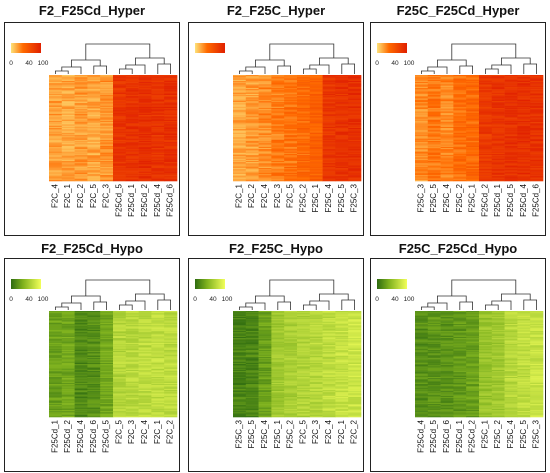 The width and height of the screenshot is (550, 473). I want to click on color-key-tick: 40, so click(395, 63).